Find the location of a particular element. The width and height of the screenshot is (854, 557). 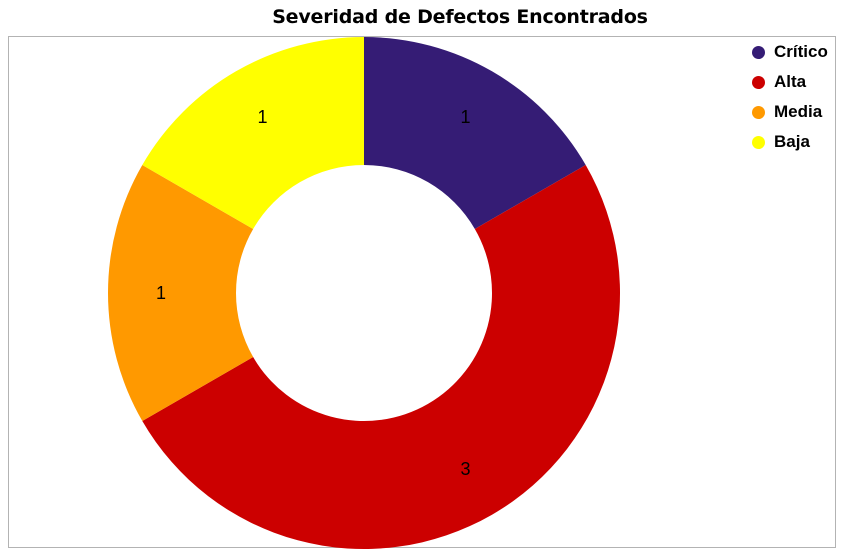

legend-item: Baja is located at coordinates (802, 142).